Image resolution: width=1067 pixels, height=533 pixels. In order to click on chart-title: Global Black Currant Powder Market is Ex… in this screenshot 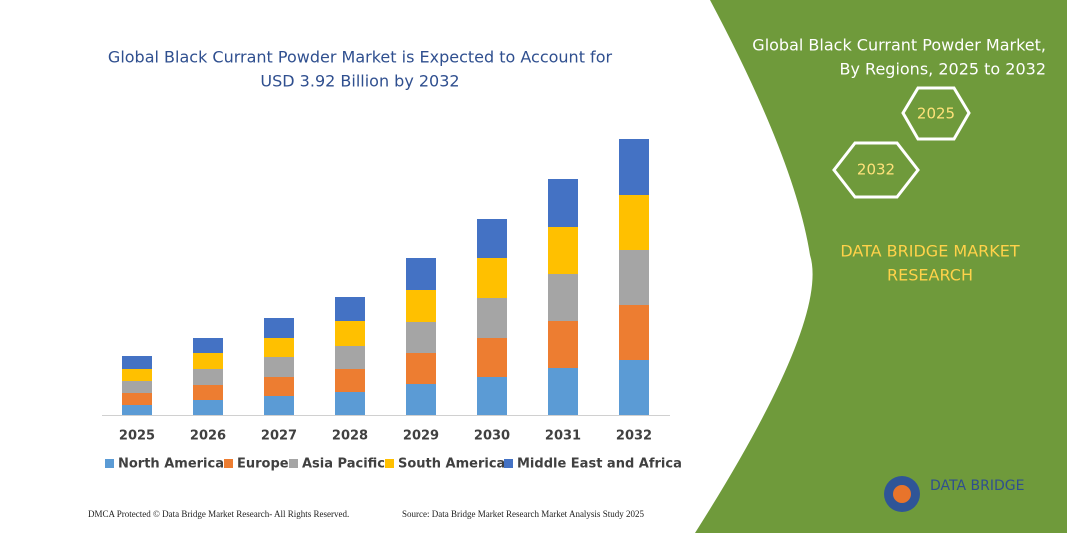, I will do `click(360, 57)`.